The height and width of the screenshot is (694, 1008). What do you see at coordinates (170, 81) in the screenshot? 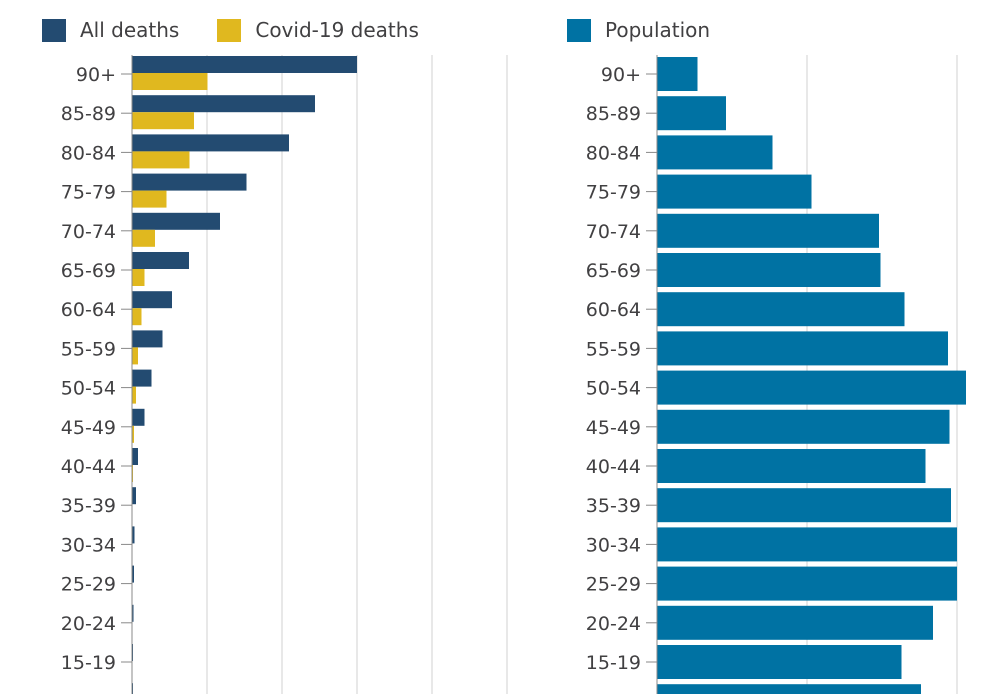
I see `bar-covid-deaths-90-plus` at bounding box center [170, 81].